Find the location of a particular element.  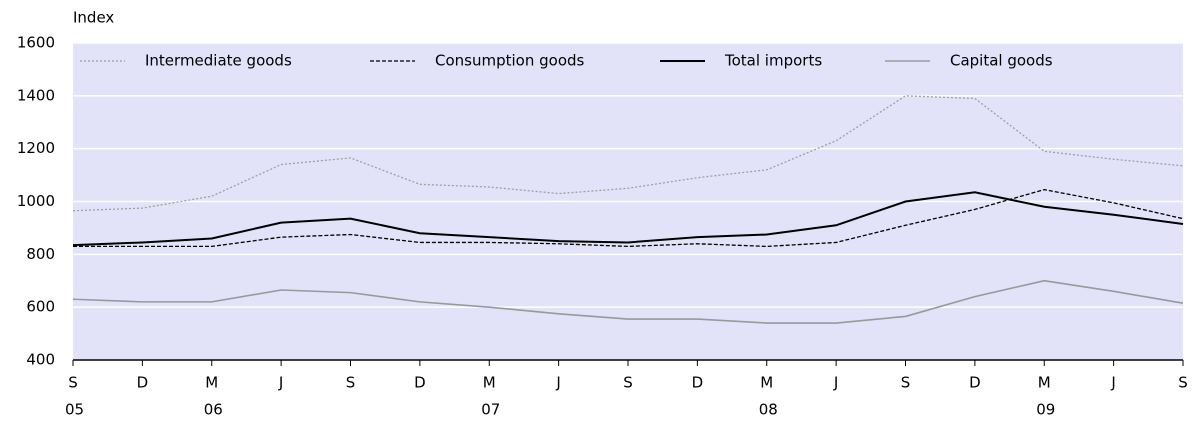

x-year-label: 08 is located at coordinates (768, 410).